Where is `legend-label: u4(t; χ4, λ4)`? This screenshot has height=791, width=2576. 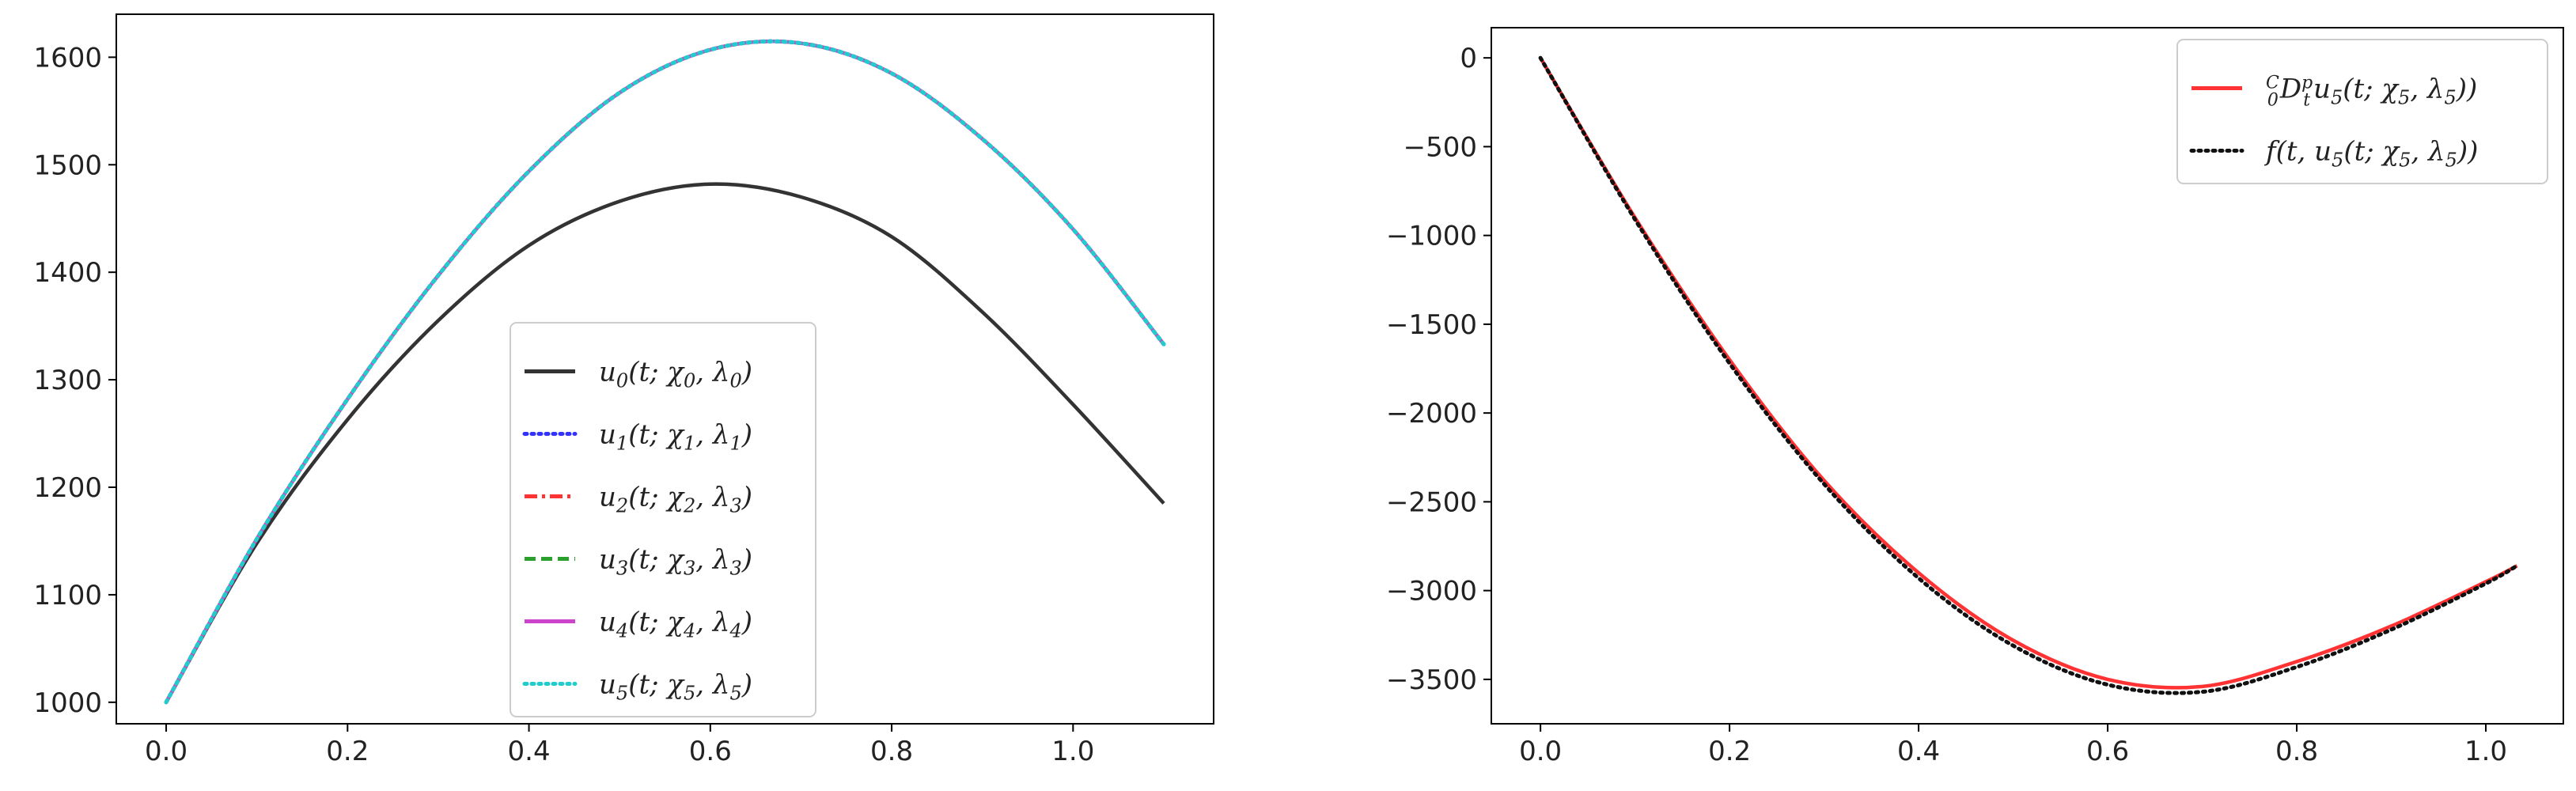 legend-label: u4(t; χ4, λ4) is located at coordinates (675, 624).